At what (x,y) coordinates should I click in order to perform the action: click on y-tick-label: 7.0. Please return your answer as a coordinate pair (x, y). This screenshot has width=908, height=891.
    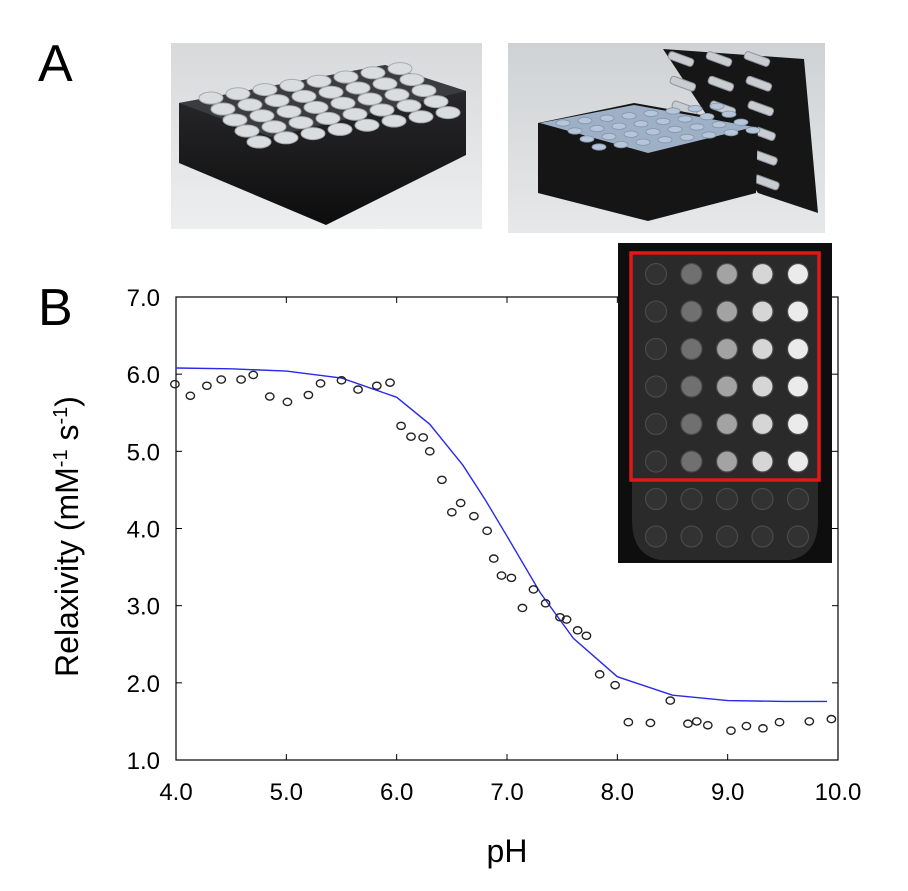
    Looking at the image, I should click on (143, 298).